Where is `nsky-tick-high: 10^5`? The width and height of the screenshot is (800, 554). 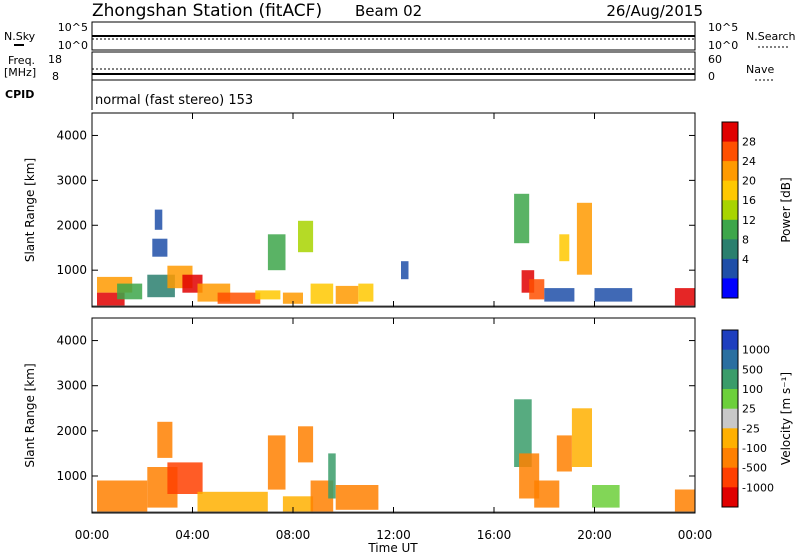 nsky-tick-high: 10^5 is located at coordinates (73, 27).